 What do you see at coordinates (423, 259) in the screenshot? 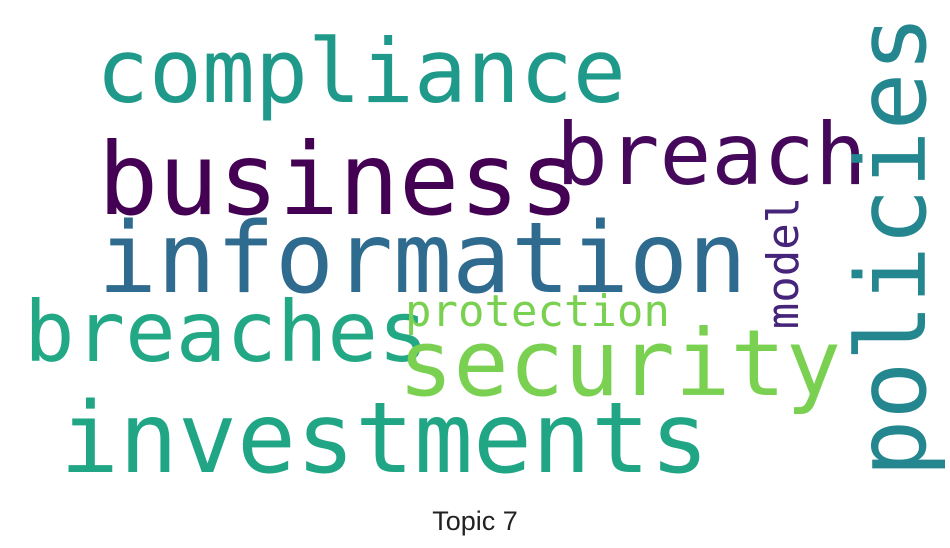
I see `word-information: information` at bounding box center [423, 259].